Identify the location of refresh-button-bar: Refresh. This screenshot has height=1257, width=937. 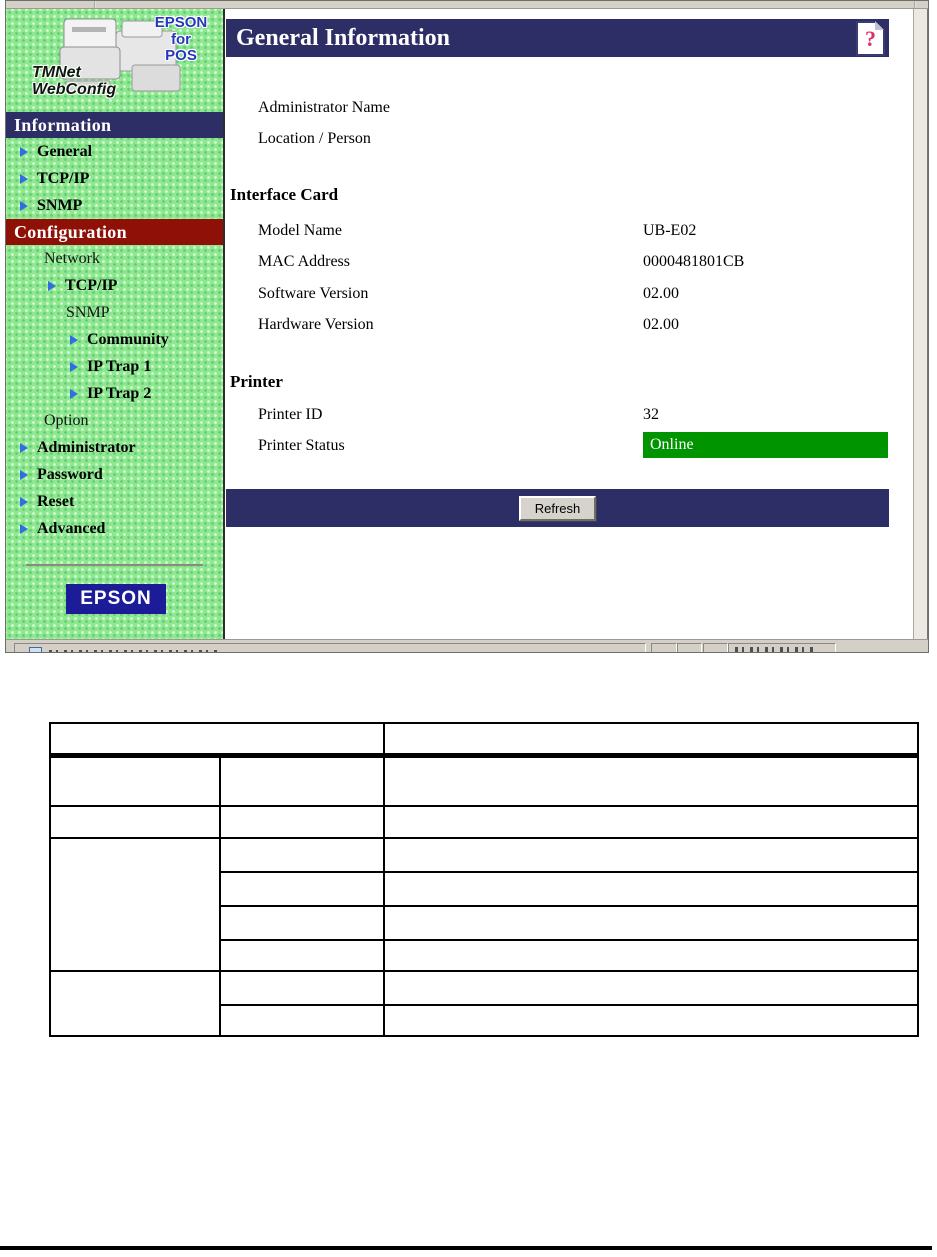
(557, 508).